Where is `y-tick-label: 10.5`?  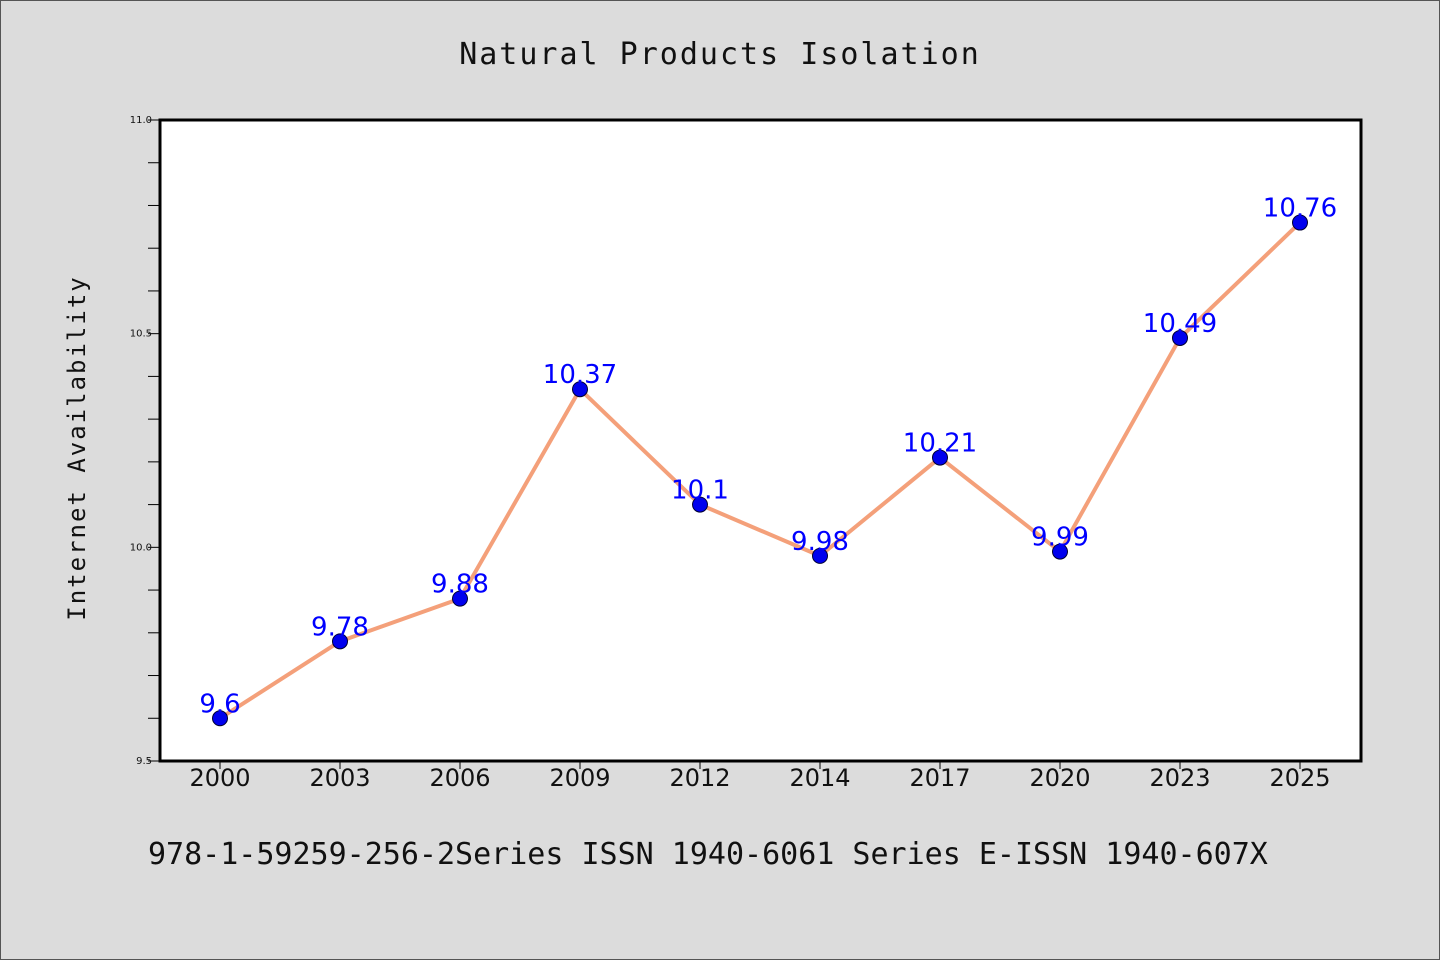 y-tick-label: 10.5 is located at coordinates (141, 334).